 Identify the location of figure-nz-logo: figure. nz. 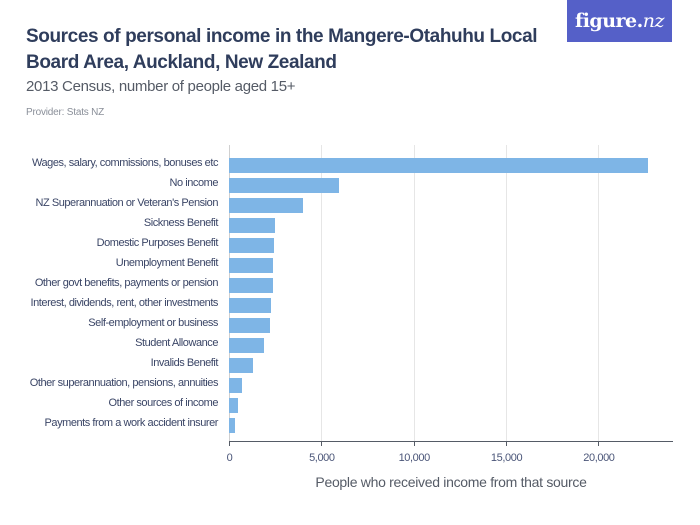
(619, 21).